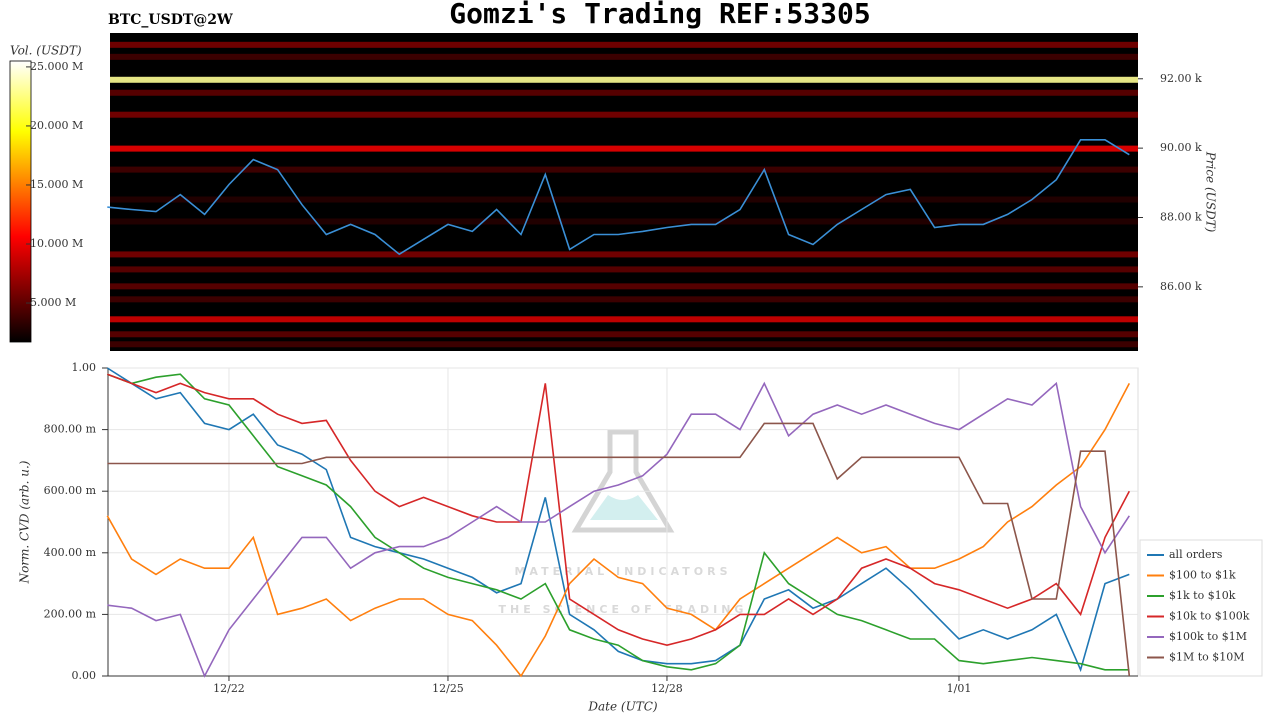 The height and width of the screenshot is (720, 1280). Describe the element at coordinates (70, 429) in the screenshot. I see `y-tick-label: 800.00 m` at that location.